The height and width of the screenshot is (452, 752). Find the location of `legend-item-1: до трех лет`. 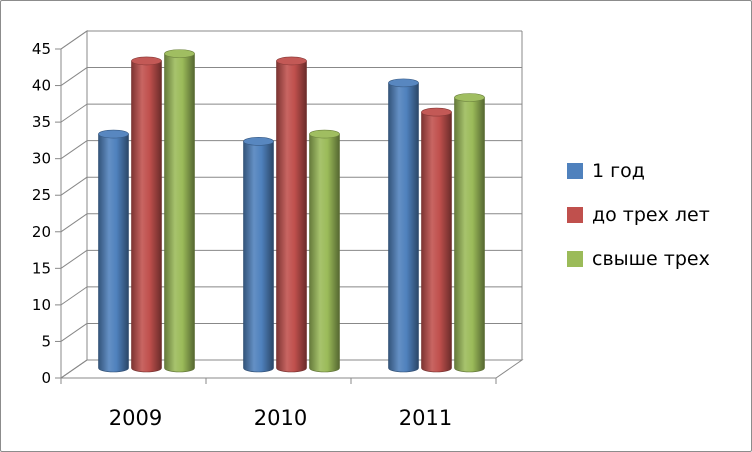

legend-item-1: до трех лет is located at coordinates (638, 215).